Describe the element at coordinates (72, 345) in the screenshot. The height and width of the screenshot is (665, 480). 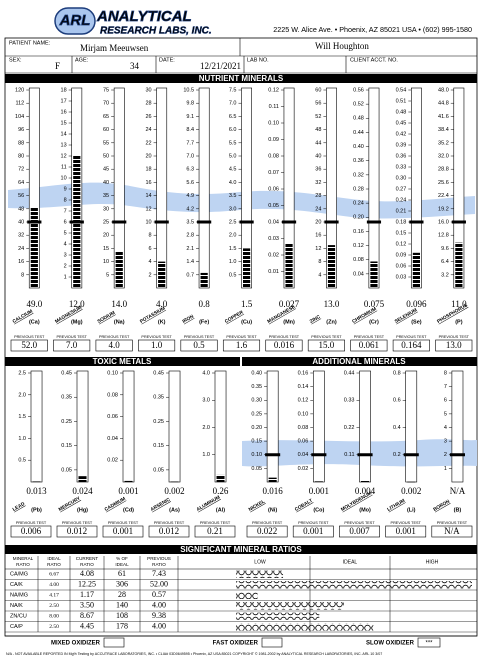
I see `previous-value: 7.0` at that location.